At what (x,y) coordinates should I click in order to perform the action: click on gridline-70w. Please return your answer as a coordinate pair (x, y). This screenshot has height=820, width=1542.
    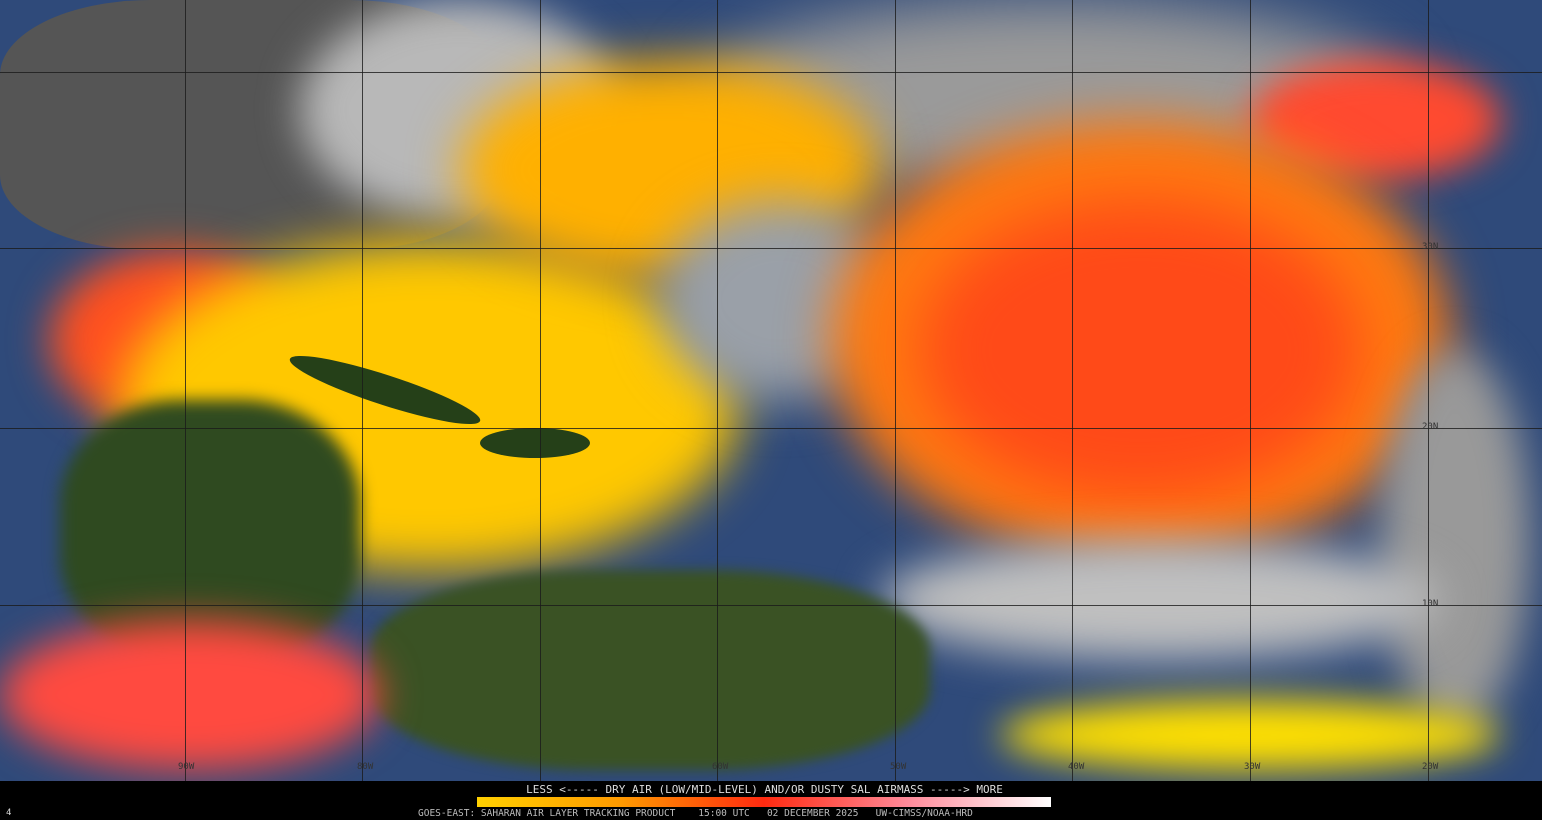
    Looking at the image, I should click on (540, 390).